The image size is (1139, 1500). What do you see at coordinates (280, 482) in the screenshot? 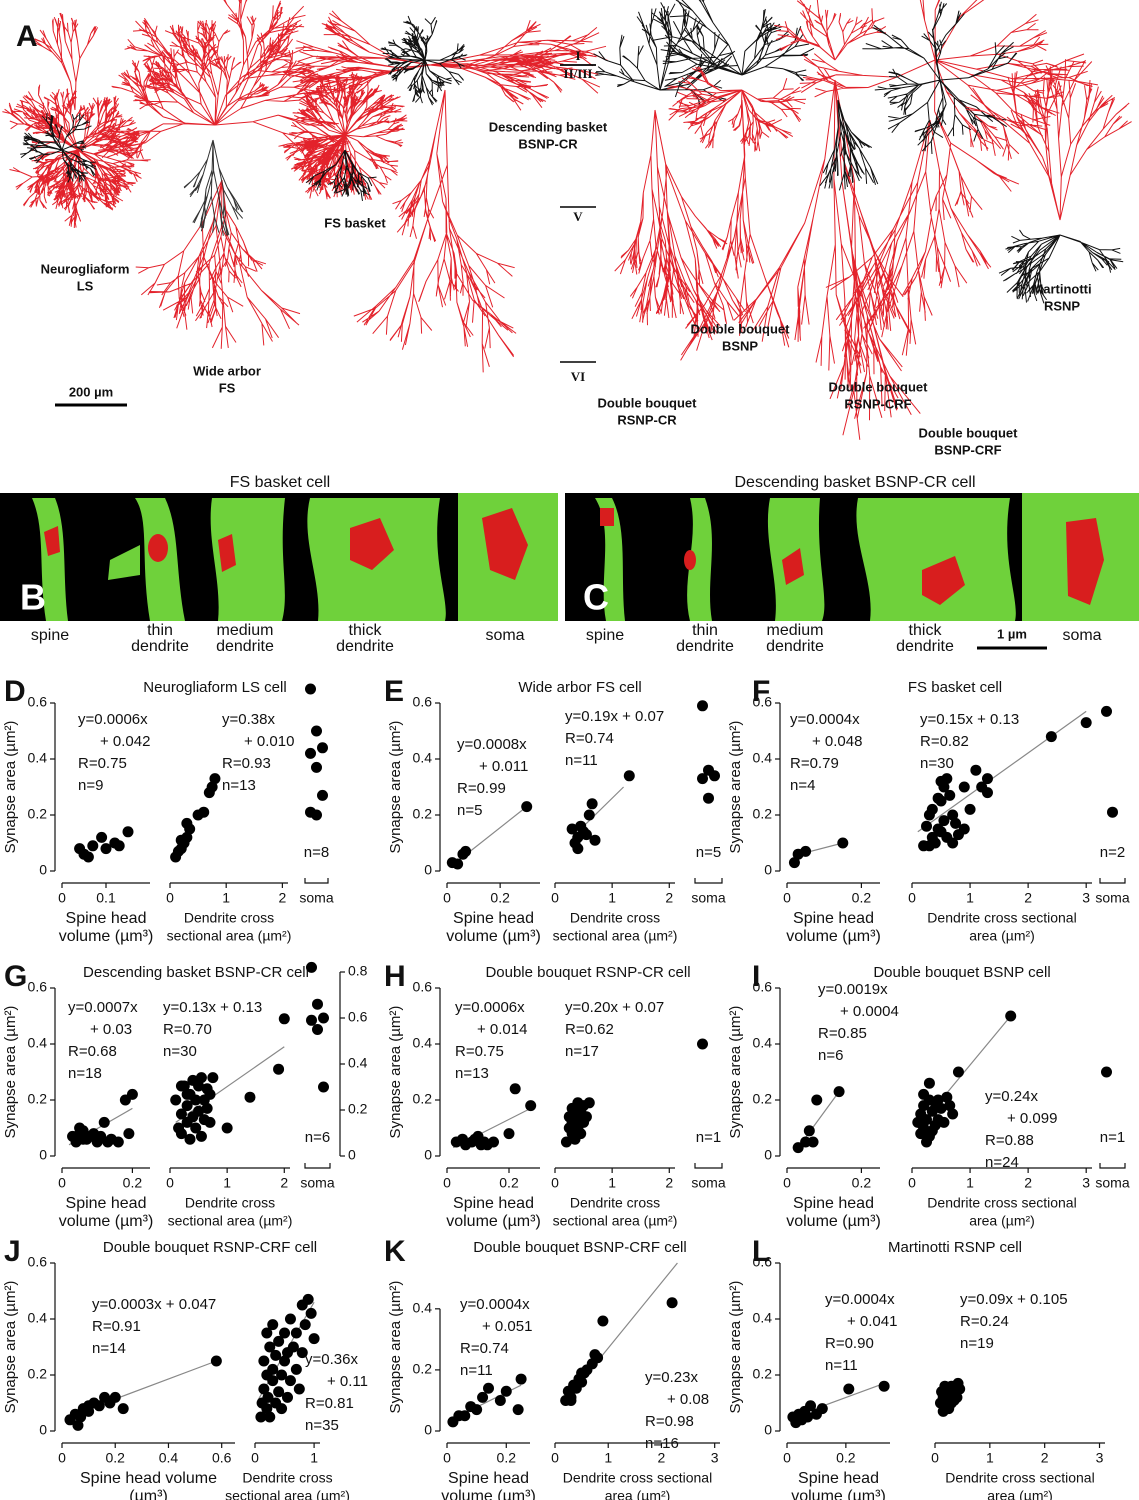
I see `panel-title: FS basket cell` at bounding box center [280, 482].